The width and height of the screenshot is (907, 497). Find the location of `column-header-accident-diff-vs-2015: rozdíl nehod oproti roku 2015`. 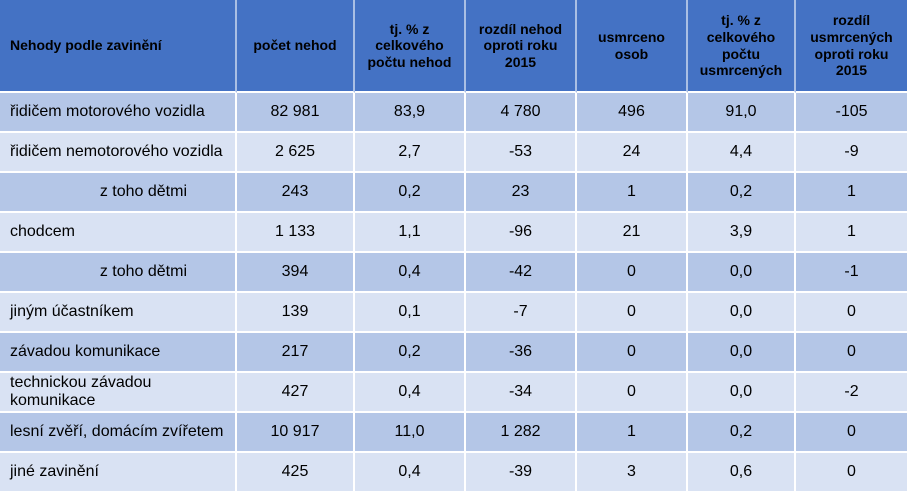

column-header-accident-diff-vs-2015: rozdíl nehod oproti roku 2015 is located at coordinates (521, 46).